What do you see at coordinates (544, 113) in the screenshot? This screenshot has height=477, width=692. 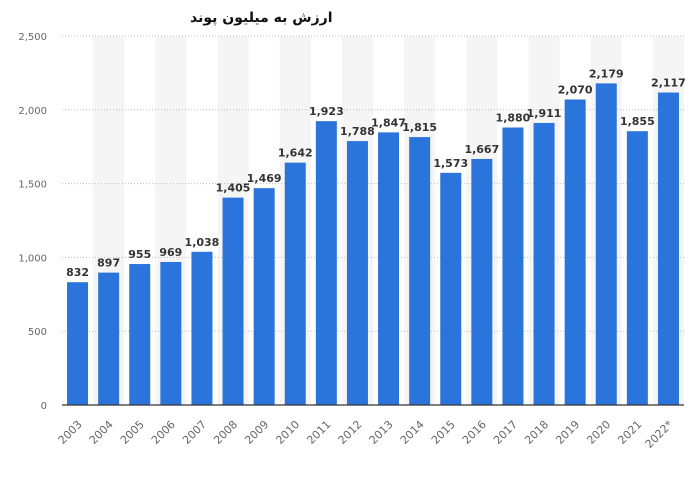 I see `data-label: 1,911` at bounding box center [544, 113].